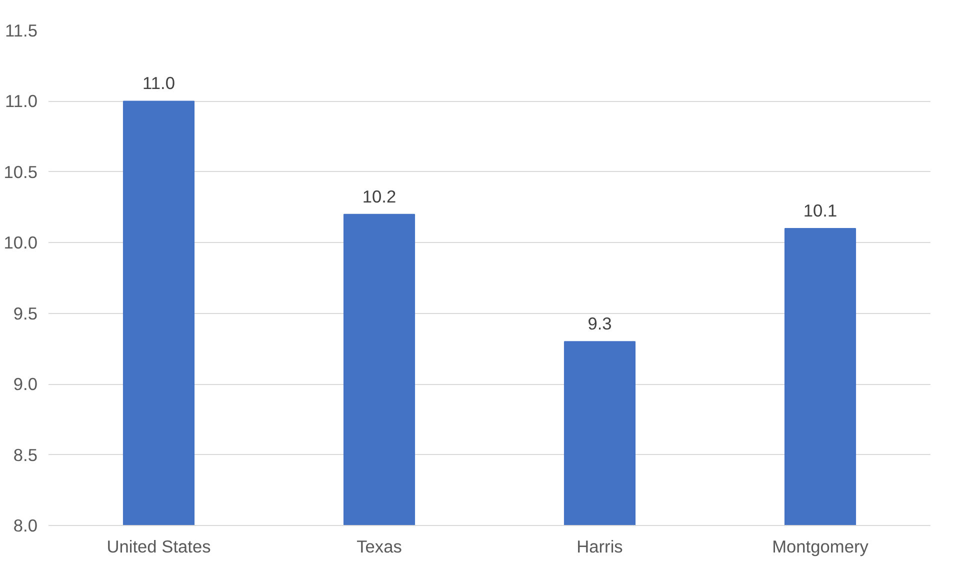  Describe the element at coordinates (25, 454) in the screenshot. I see `y-tick-label: 8.5` at that location.